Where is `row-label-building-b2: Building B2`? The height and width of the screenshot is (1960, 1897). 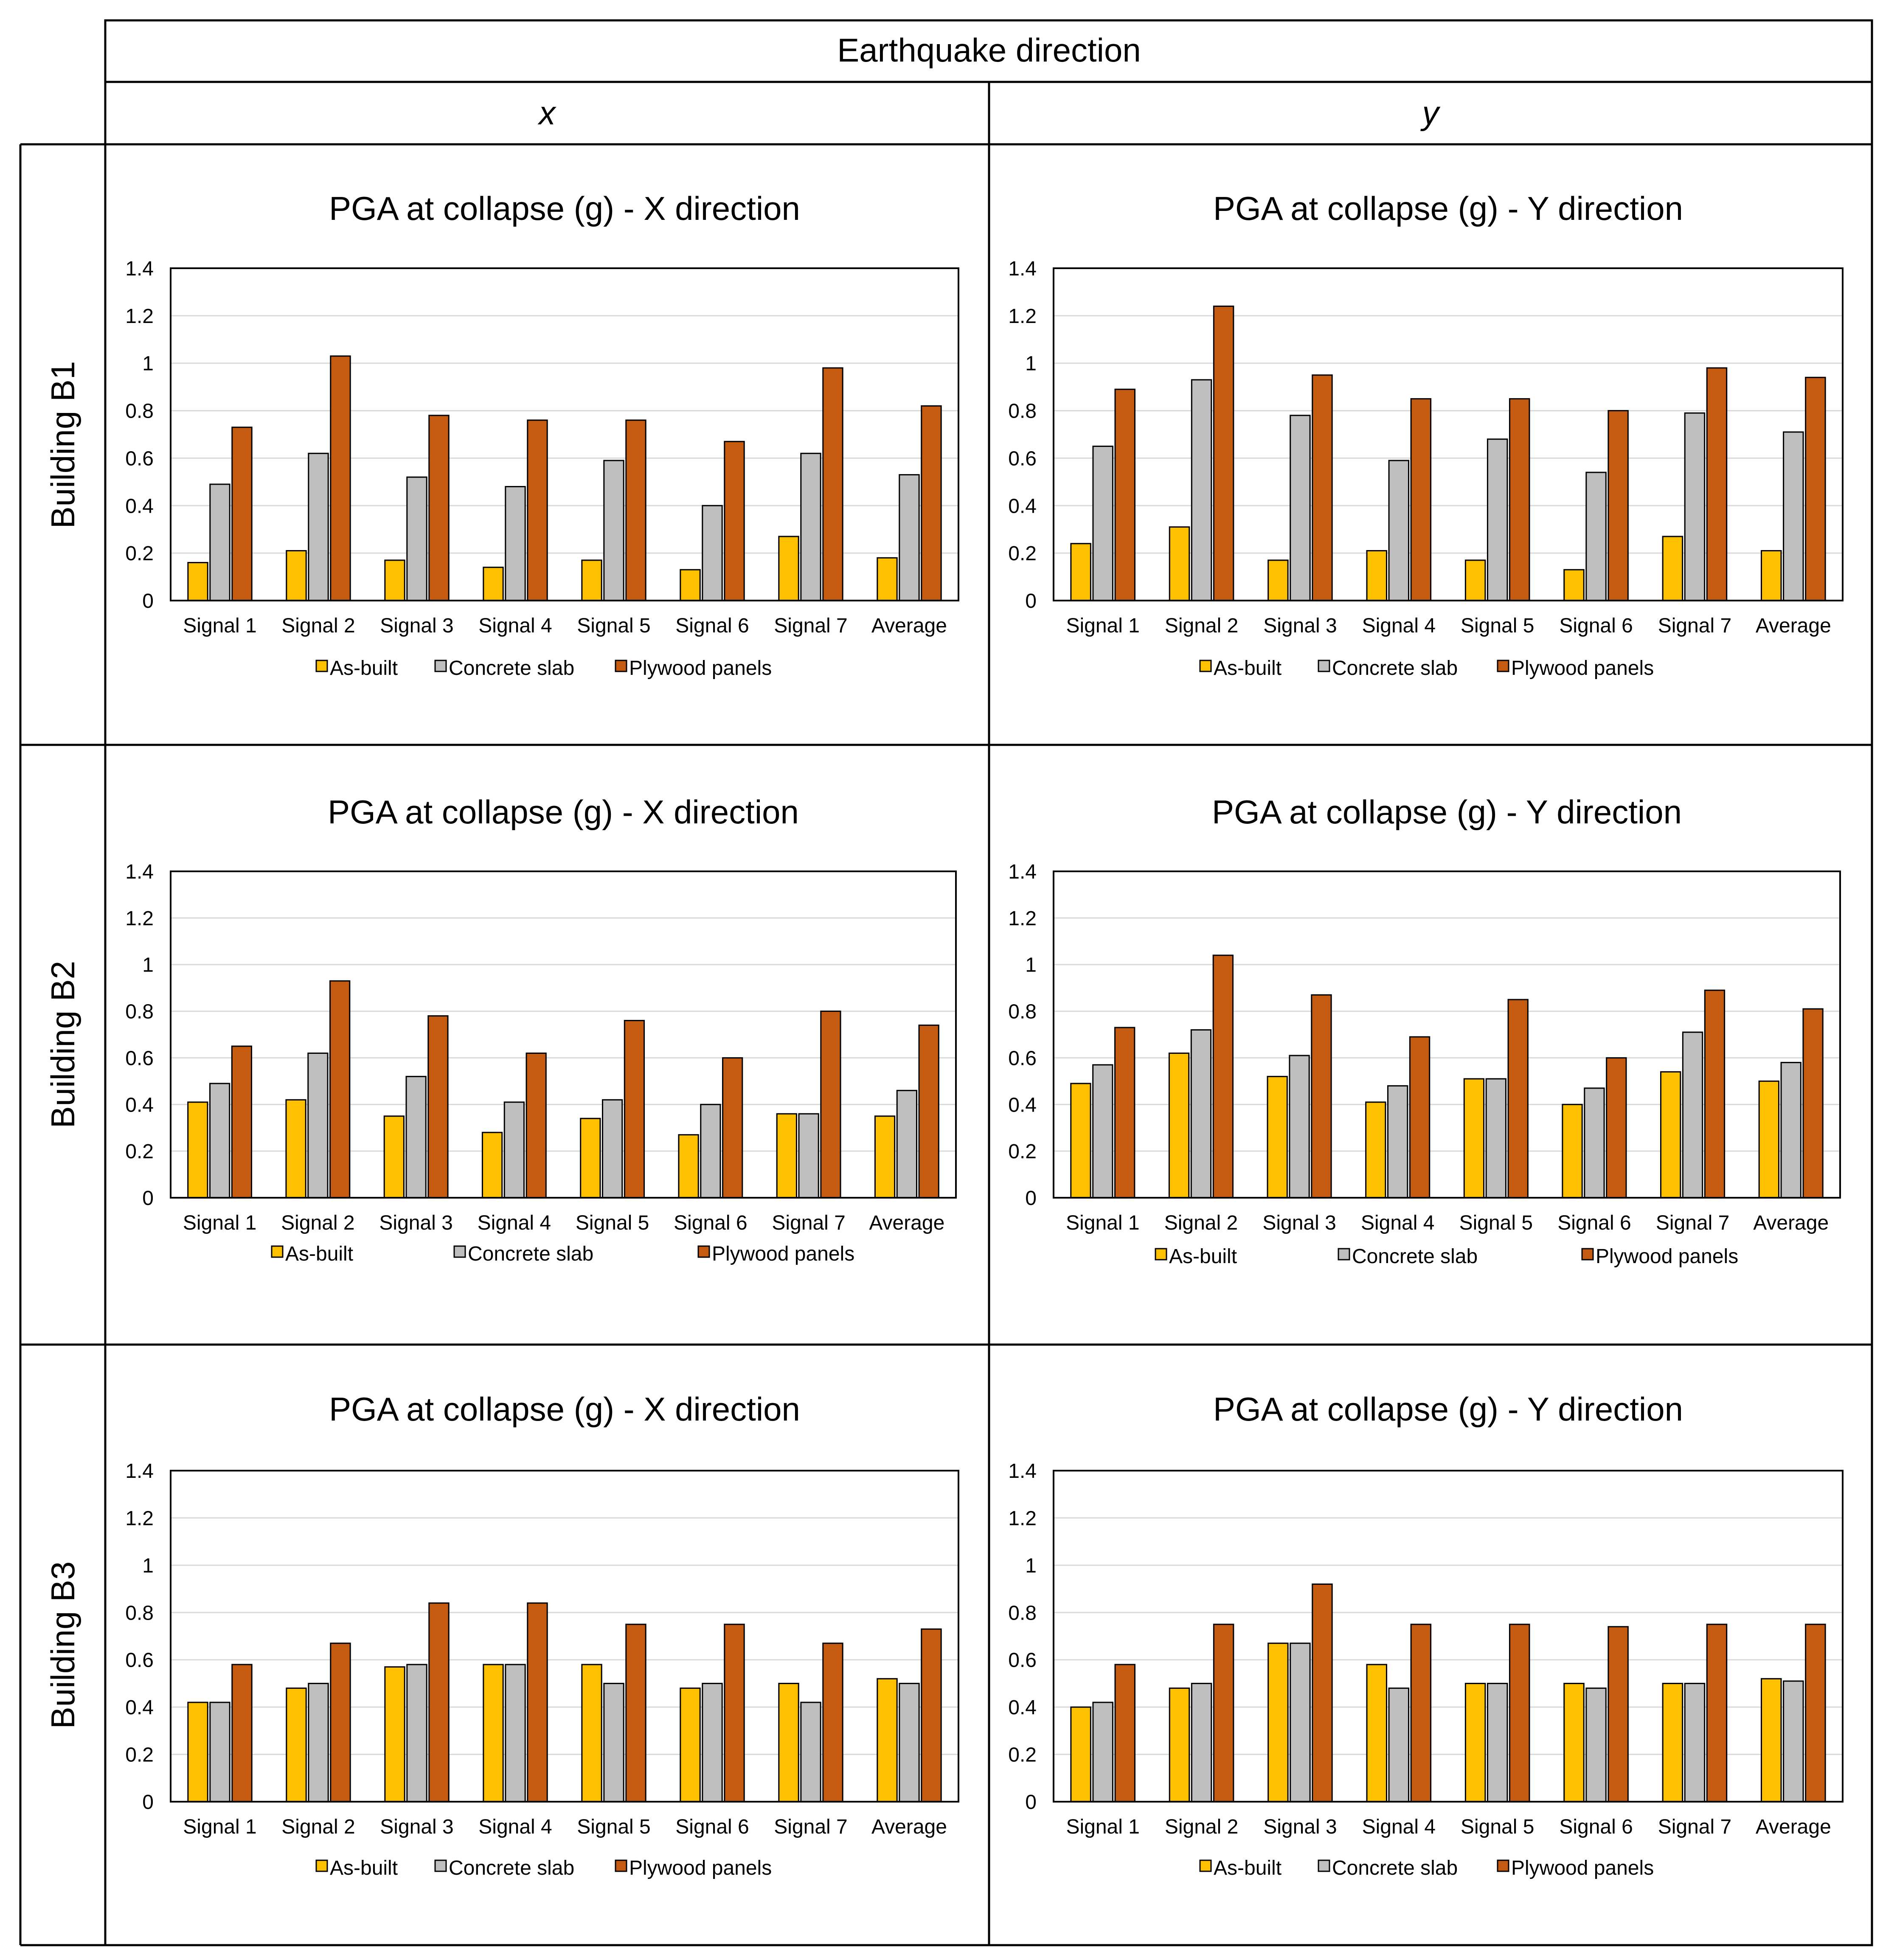 row-label-building-b2: Building B2 is located at coordinates (63, 1045).